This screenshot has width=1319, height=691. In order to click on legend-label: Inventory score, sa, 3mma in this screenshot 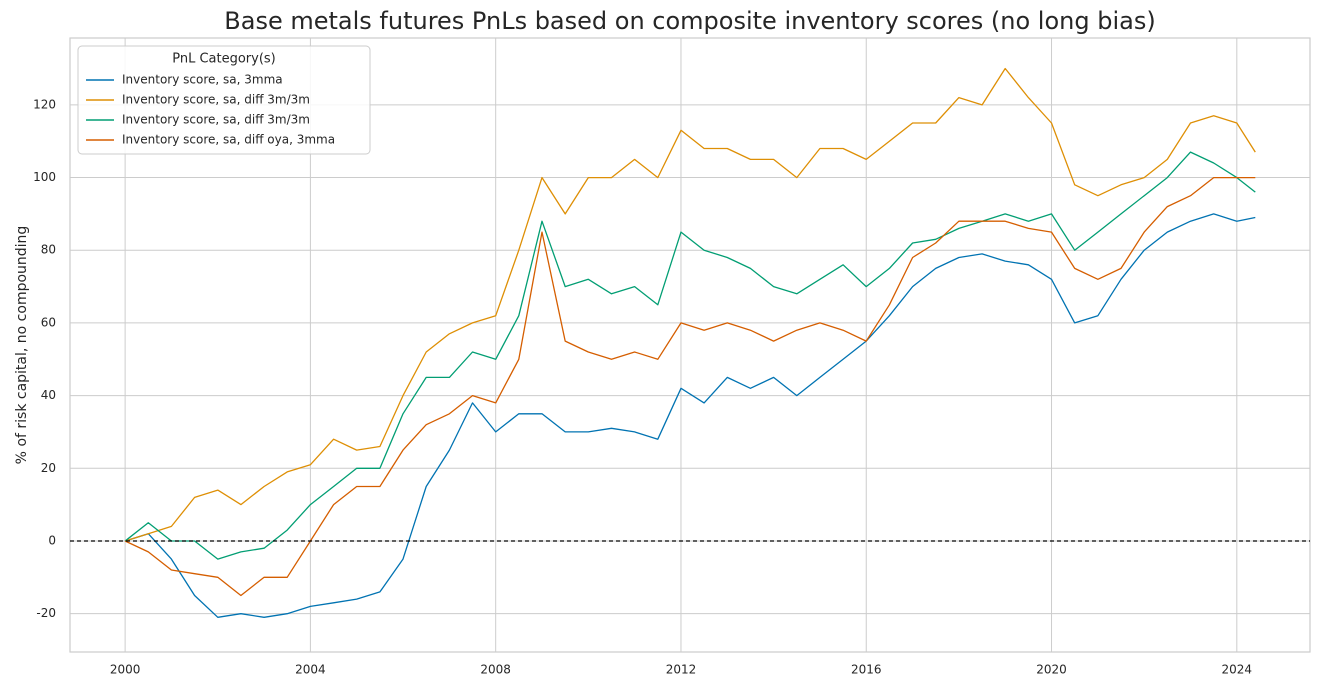, I will do `click(202, 80)`.